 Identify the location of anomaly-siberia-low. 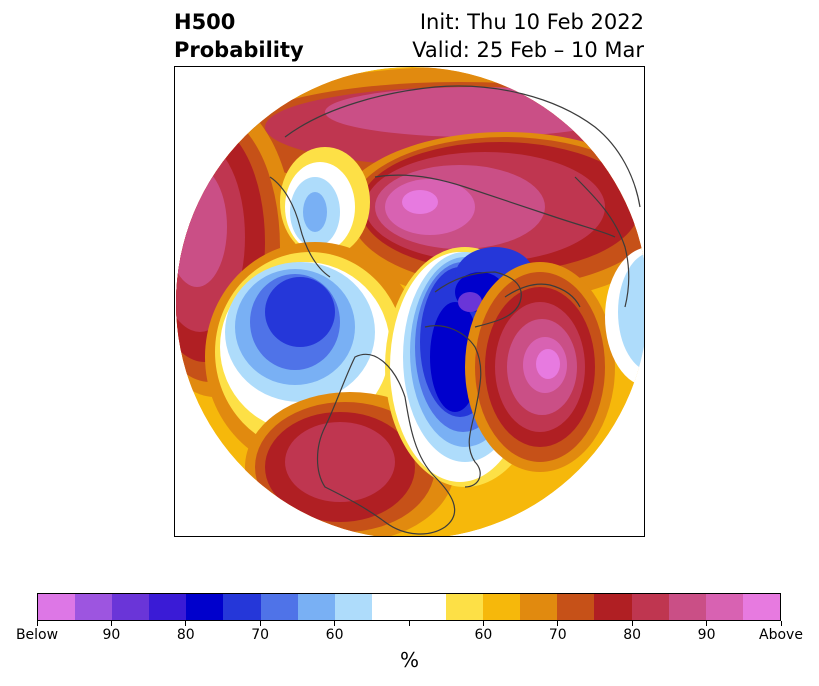
(325, 202).